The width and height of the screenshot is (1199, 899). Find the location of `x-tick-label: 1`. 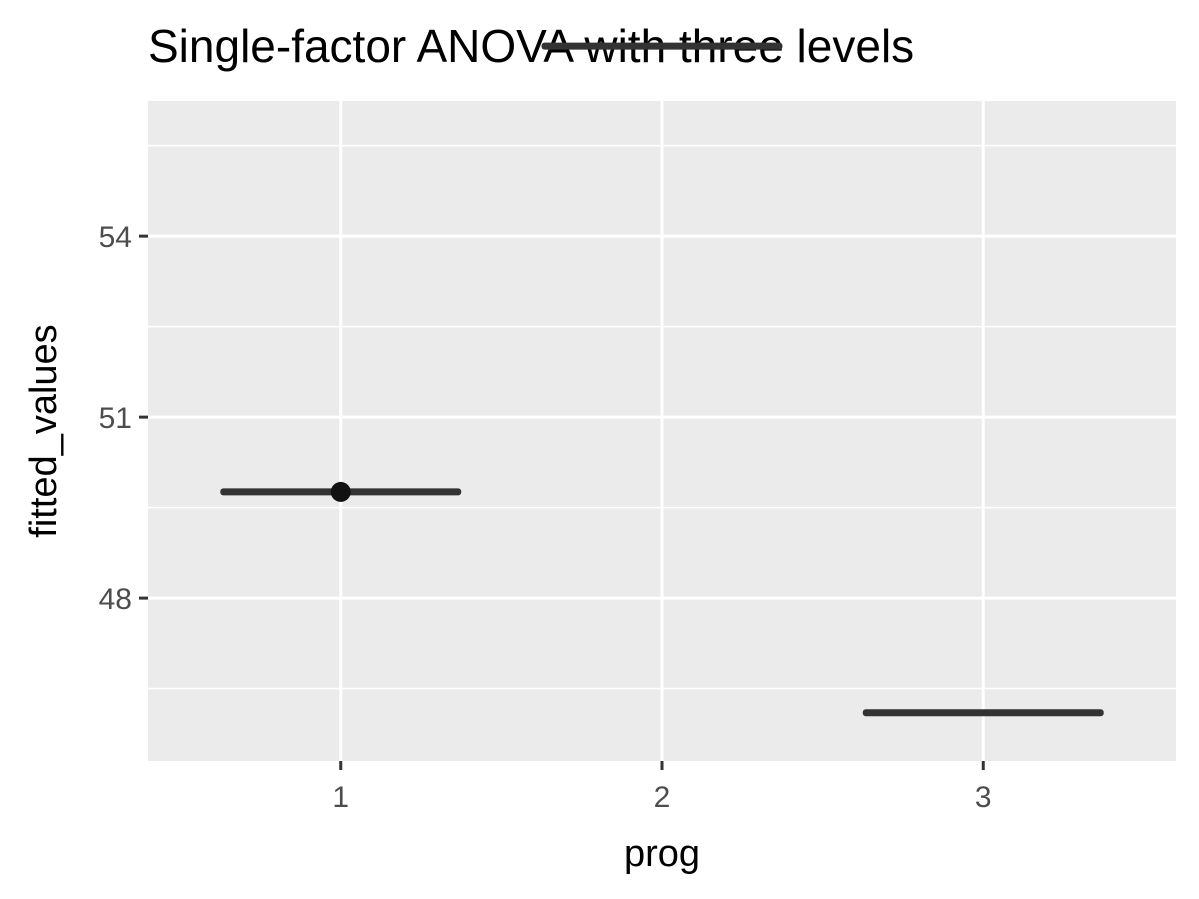

x-tick-label: 1 is located at coordinates (340, 797).